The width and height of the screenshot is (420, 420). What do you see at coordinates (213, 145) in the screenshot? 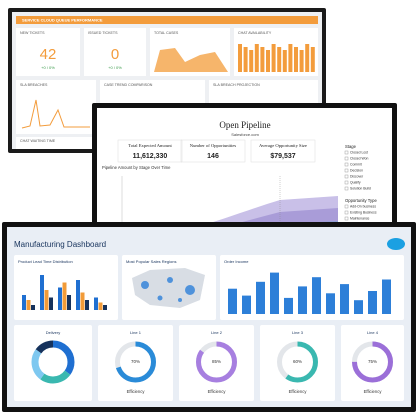
I see `kpi-label: Number of Opportunities` at bounding box center [213, 145].